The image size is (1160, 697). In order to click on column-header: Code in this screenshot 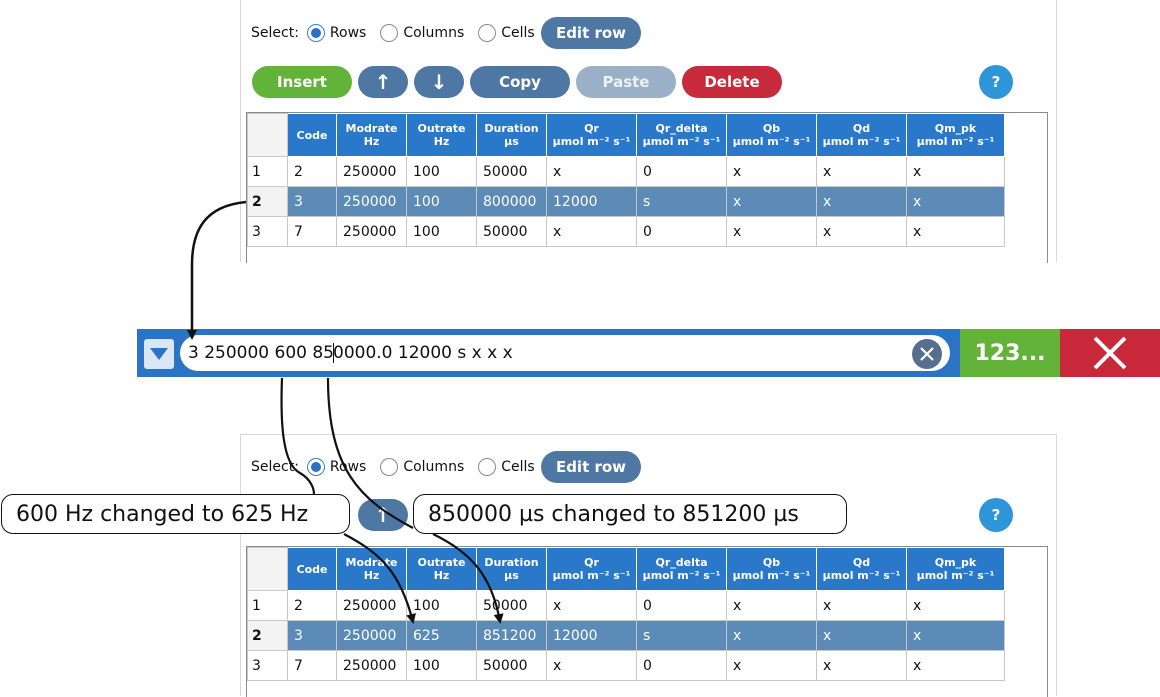, I will do `click(312, 135)`.